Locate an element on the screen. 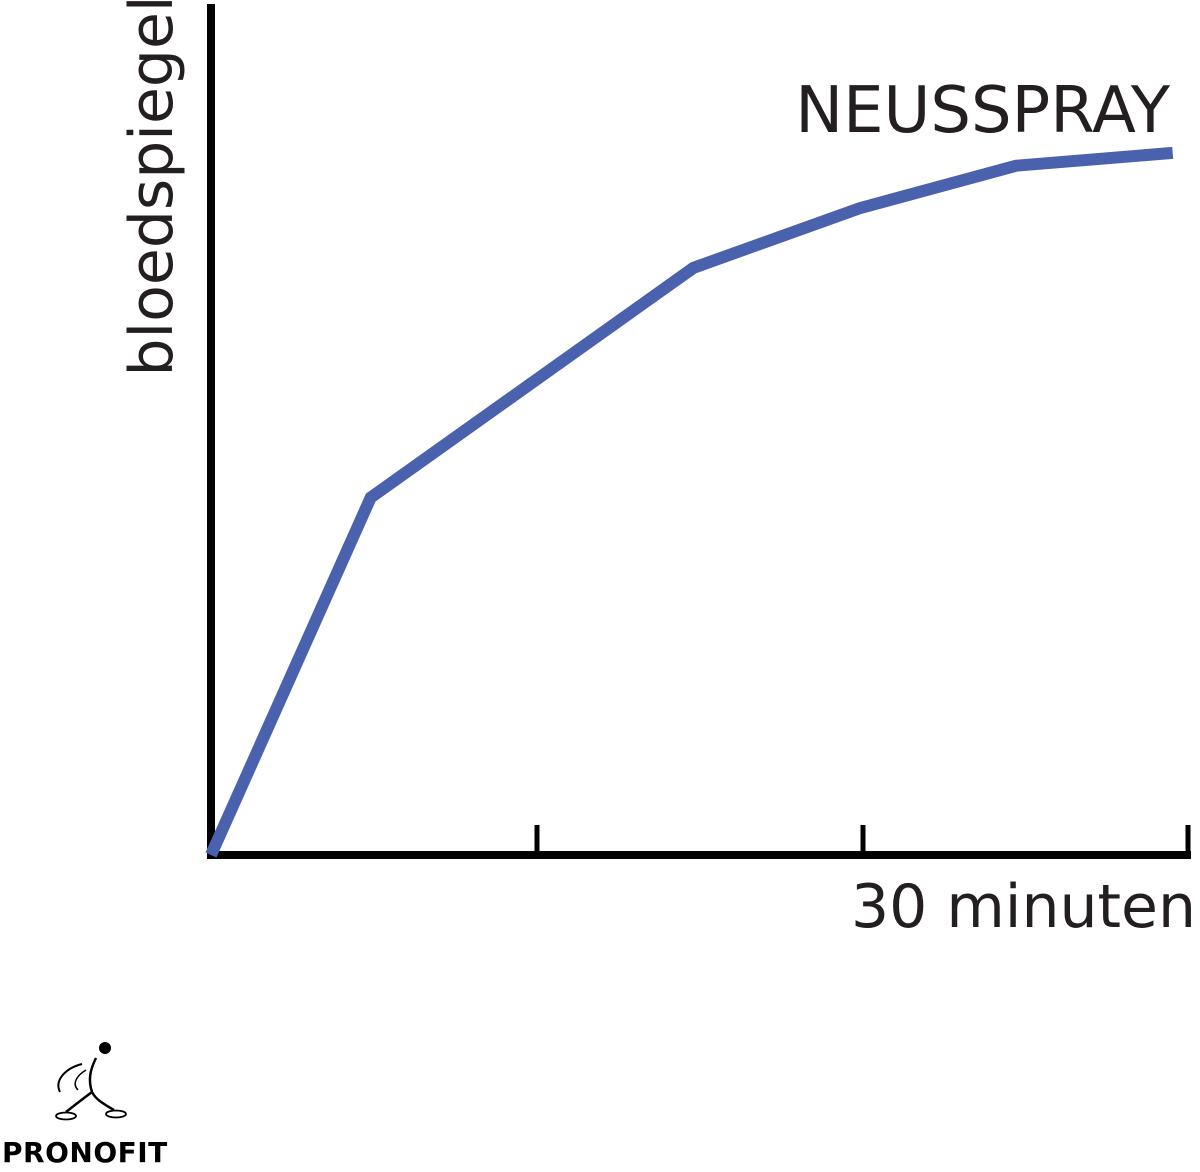  logo-text: PRONOFIT is located at coordinates (85, 1152).